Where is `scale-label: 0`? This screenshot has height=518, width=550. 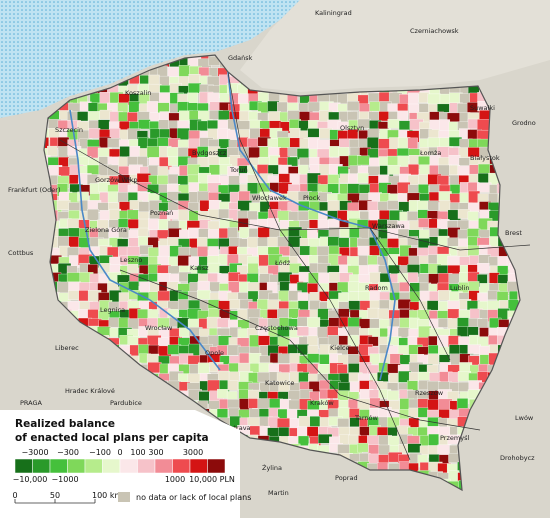 scale-label: 0 is located at coordinates (14, 495).